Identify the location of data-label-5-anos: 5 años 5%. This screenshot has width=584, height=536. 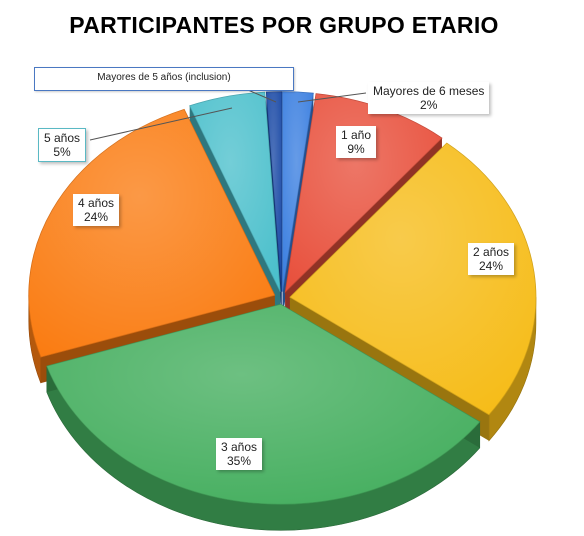
(62, 145).